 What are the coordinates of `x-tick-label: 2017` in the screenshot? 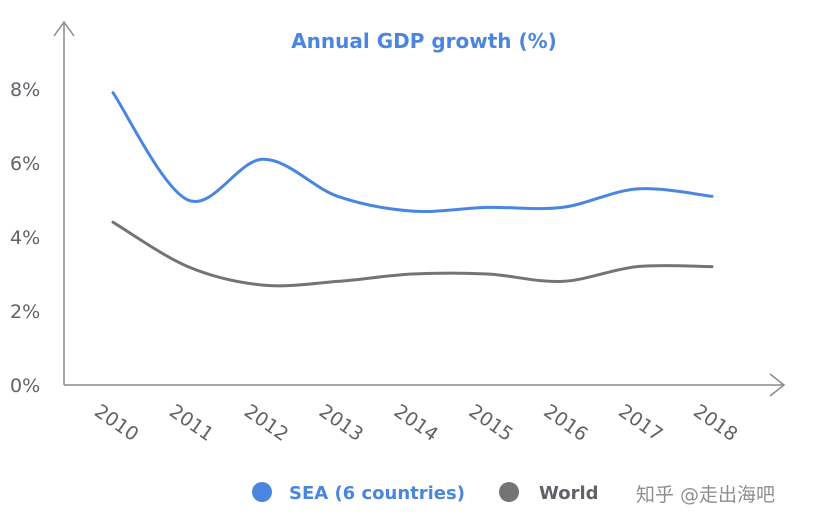 It's located at (640, 423).